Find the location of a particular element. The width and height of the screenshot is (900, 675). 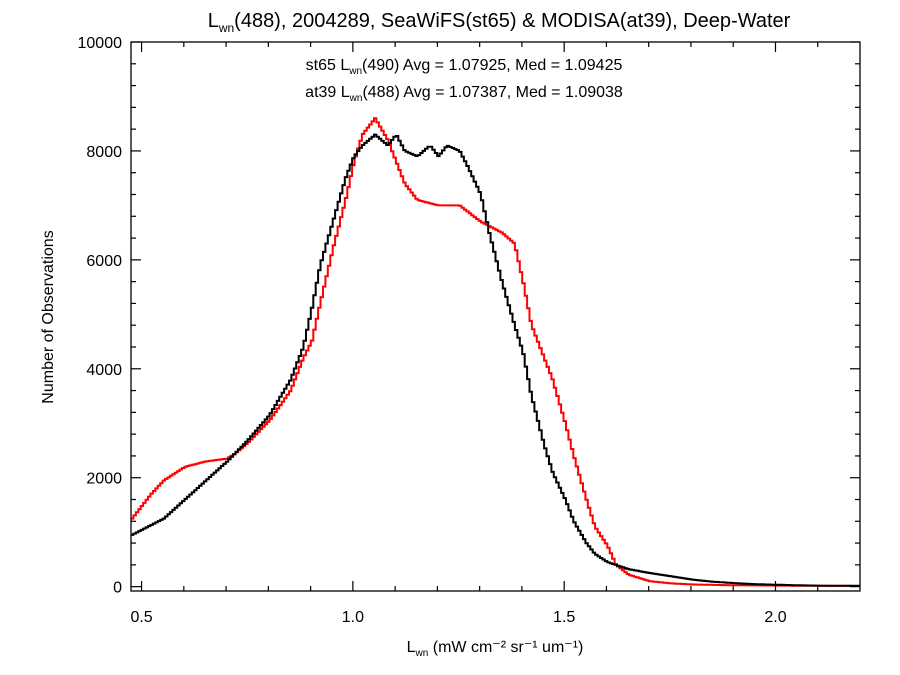

x-axis-label: Lwn (mW cm⁻² sr⁻¹ um⁻¹) is located at coordinates (495, 649).